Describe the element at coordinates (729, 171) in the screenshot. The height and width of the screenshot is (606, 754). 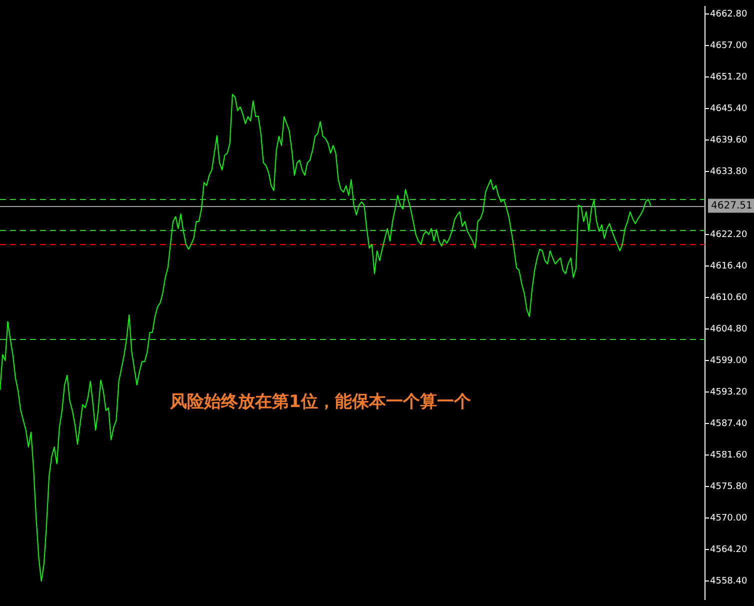
I see `y-tick-label: 4633.80` at that location.